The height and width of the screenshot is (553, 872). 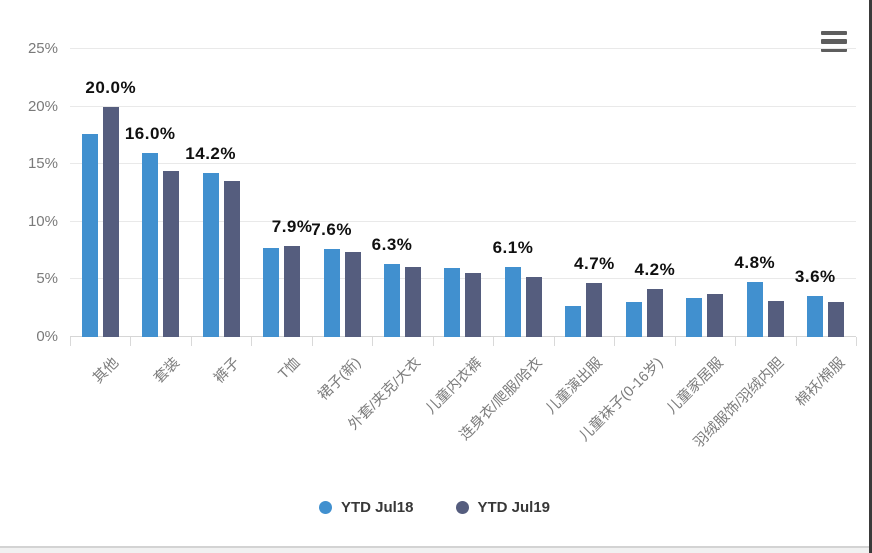 What do you see at coordinates (106, 370) in the screenshot?
I see `x-axis-label: 其他` at bounding box center [106, 370].